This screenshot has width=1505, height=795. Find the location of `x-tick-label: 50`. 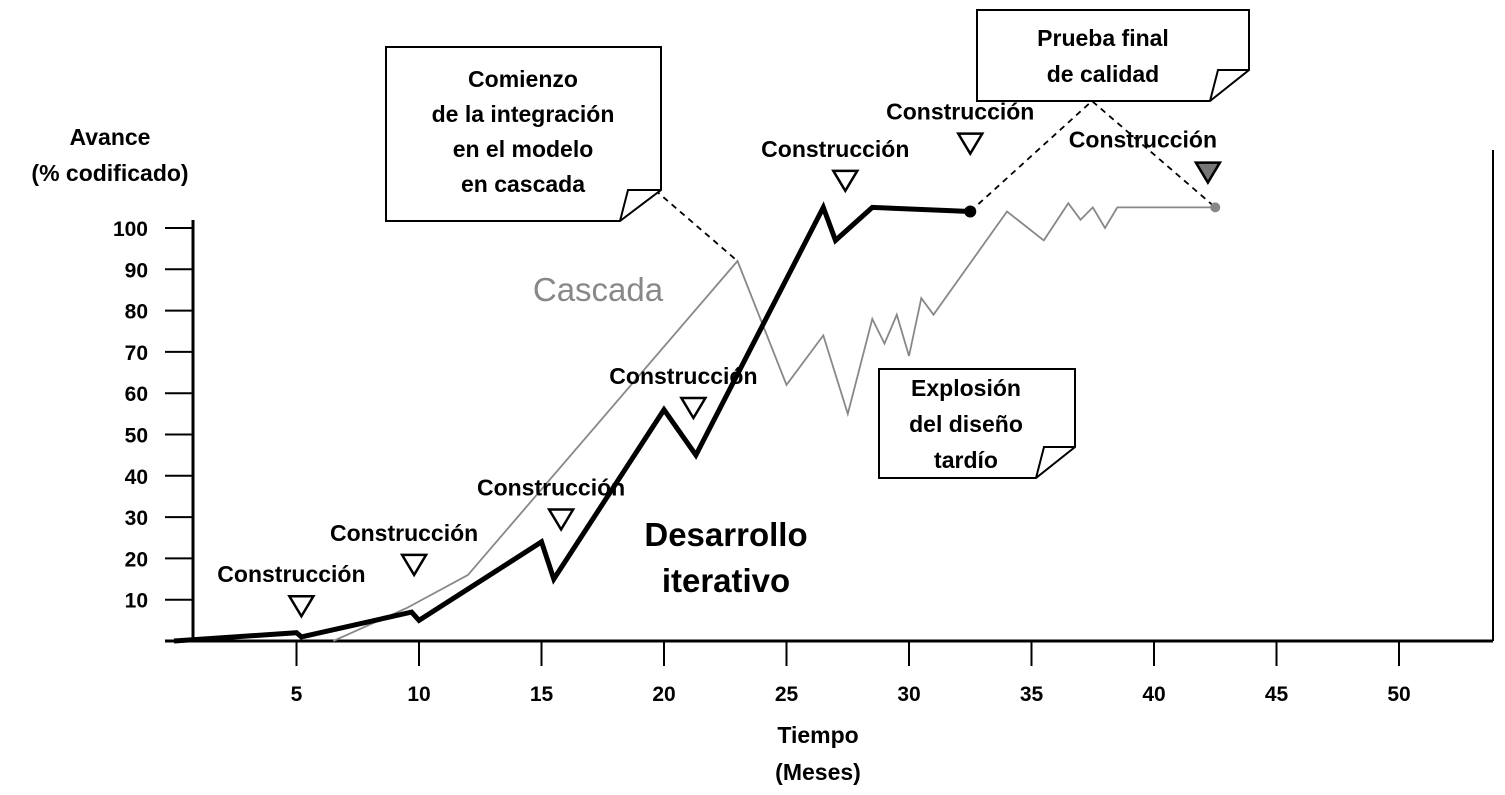

x-tick-label: 50 is located at coordinates (1398, 694).